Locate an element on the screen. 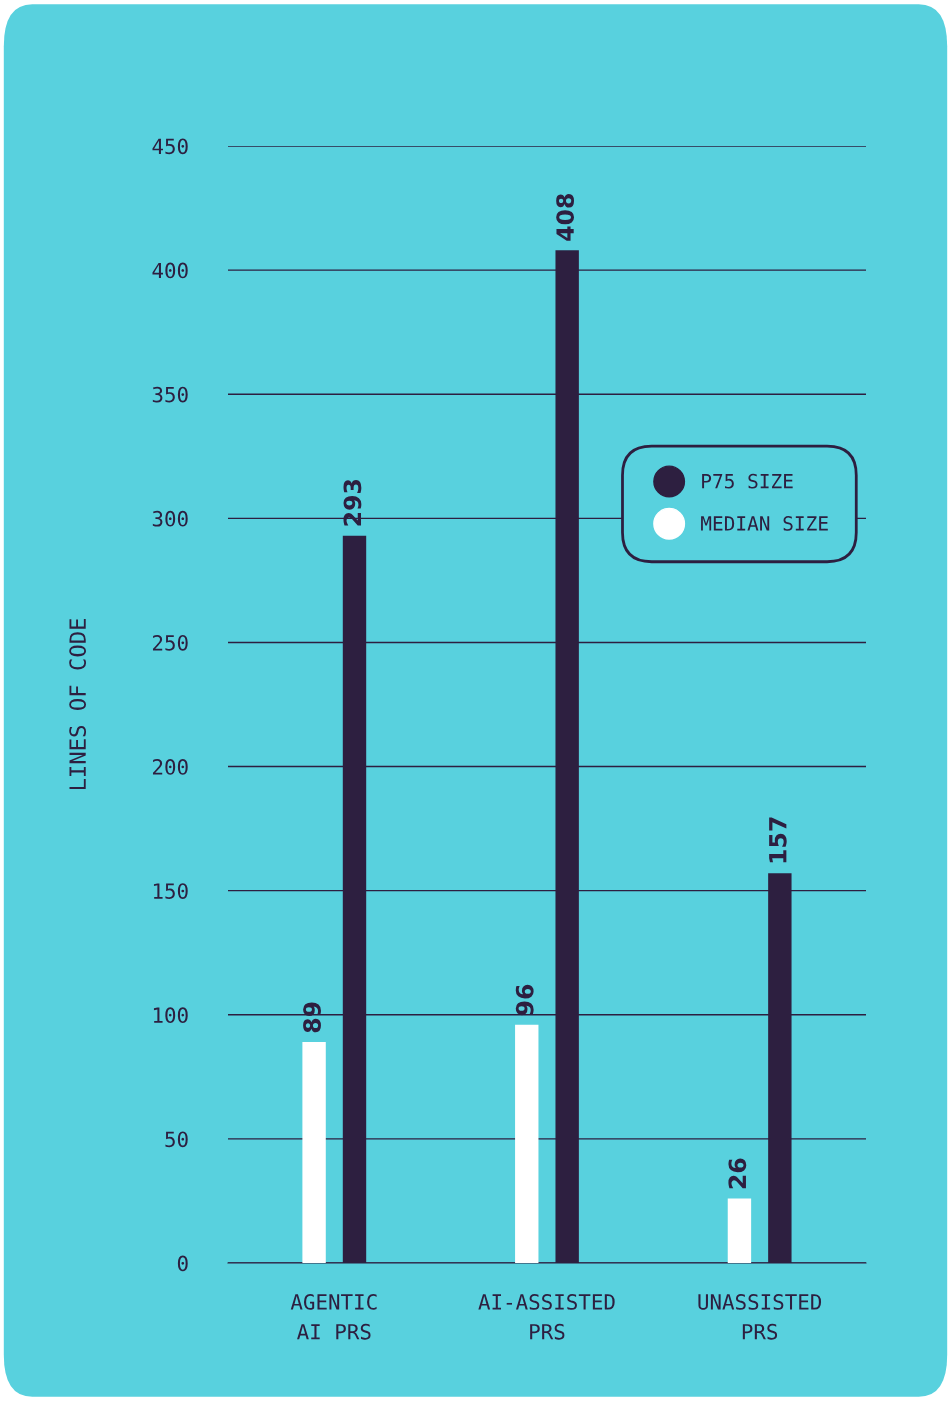 This screenshot has width=951, height=1401. y-tick-label: 450 is located at coordinates (170, 146).